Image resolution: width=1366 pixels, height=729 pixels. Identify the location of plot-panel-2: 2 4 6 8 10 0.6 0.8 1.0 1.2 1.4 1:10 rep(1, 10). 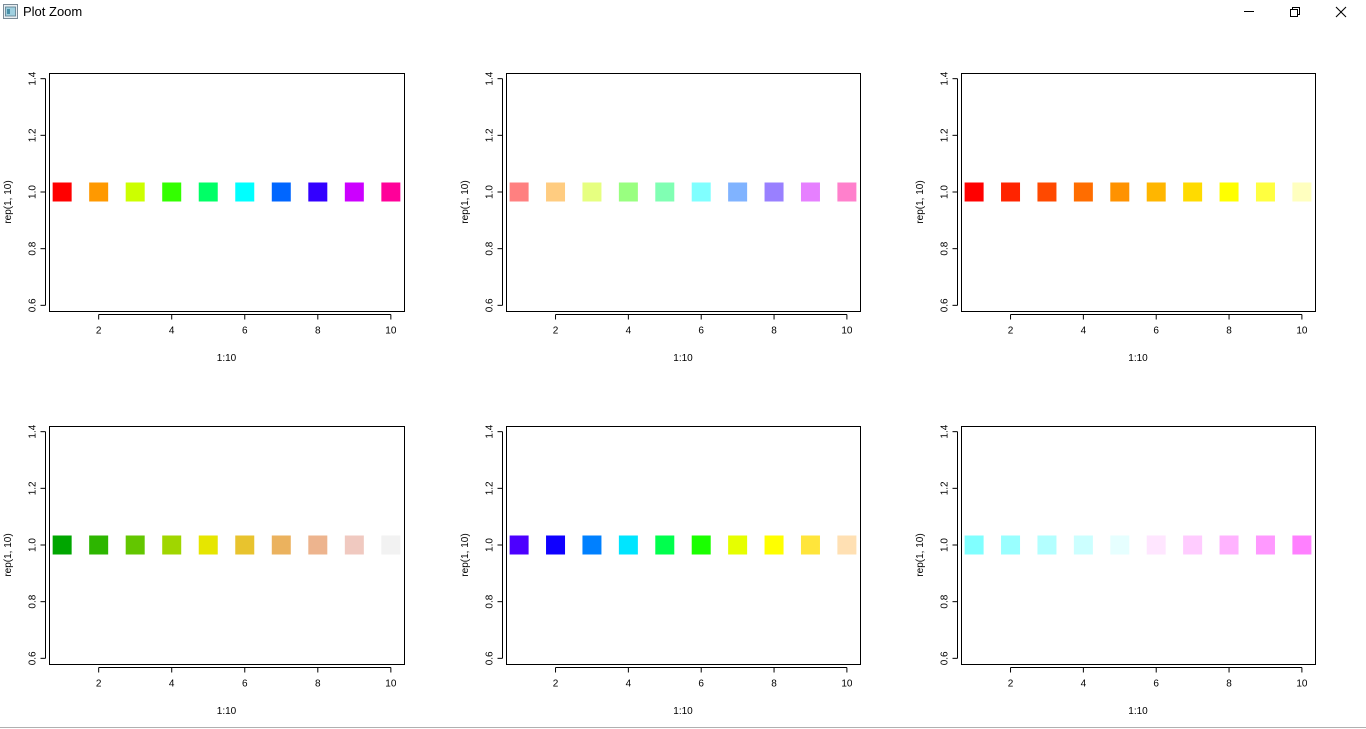
(660, 217).